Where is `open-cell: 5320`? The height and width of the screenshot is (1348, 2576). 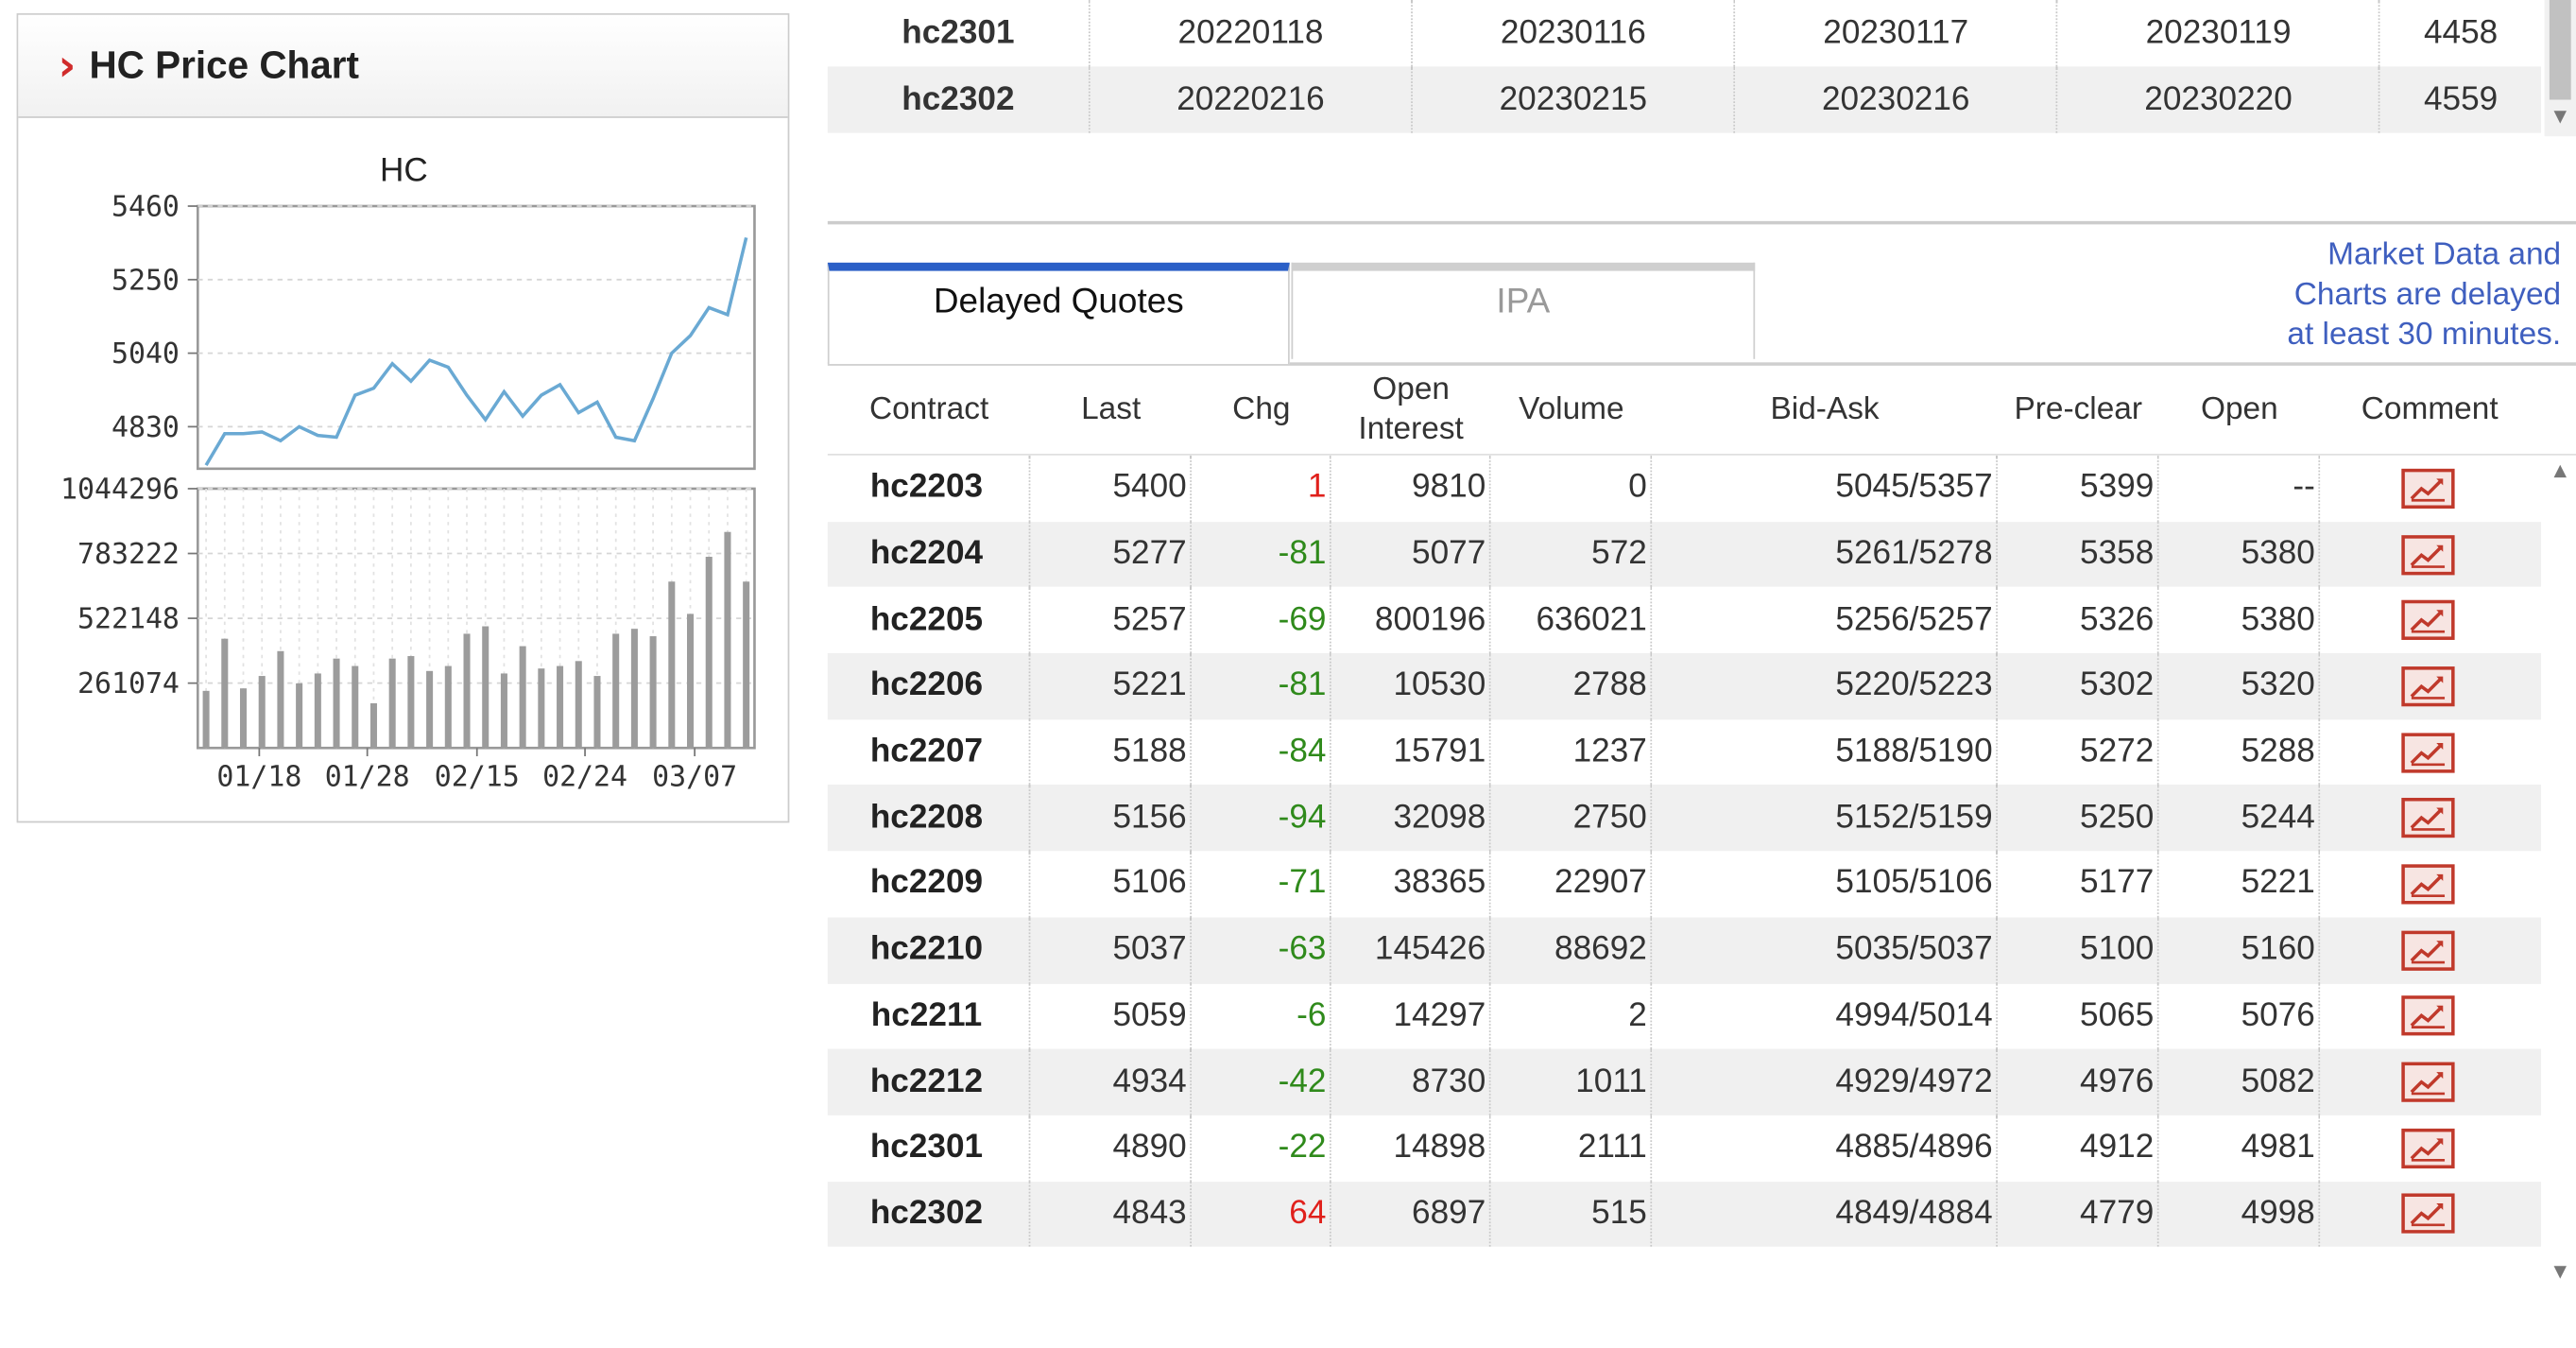 open-cell: 5320 is located at coordinates (2240, 686).